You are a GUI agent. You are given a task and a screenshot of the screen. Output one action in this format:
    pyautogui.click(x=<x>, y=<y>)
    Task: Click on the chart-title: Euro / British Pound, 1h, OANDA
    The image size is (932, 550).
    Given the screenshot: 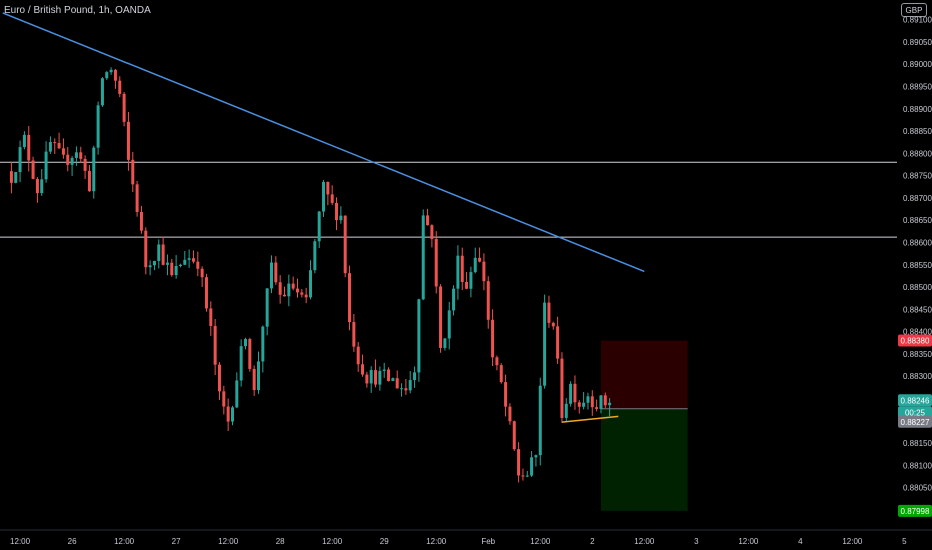 What is the action you would take?
    pyautogui.click(x=77, y=10)
    